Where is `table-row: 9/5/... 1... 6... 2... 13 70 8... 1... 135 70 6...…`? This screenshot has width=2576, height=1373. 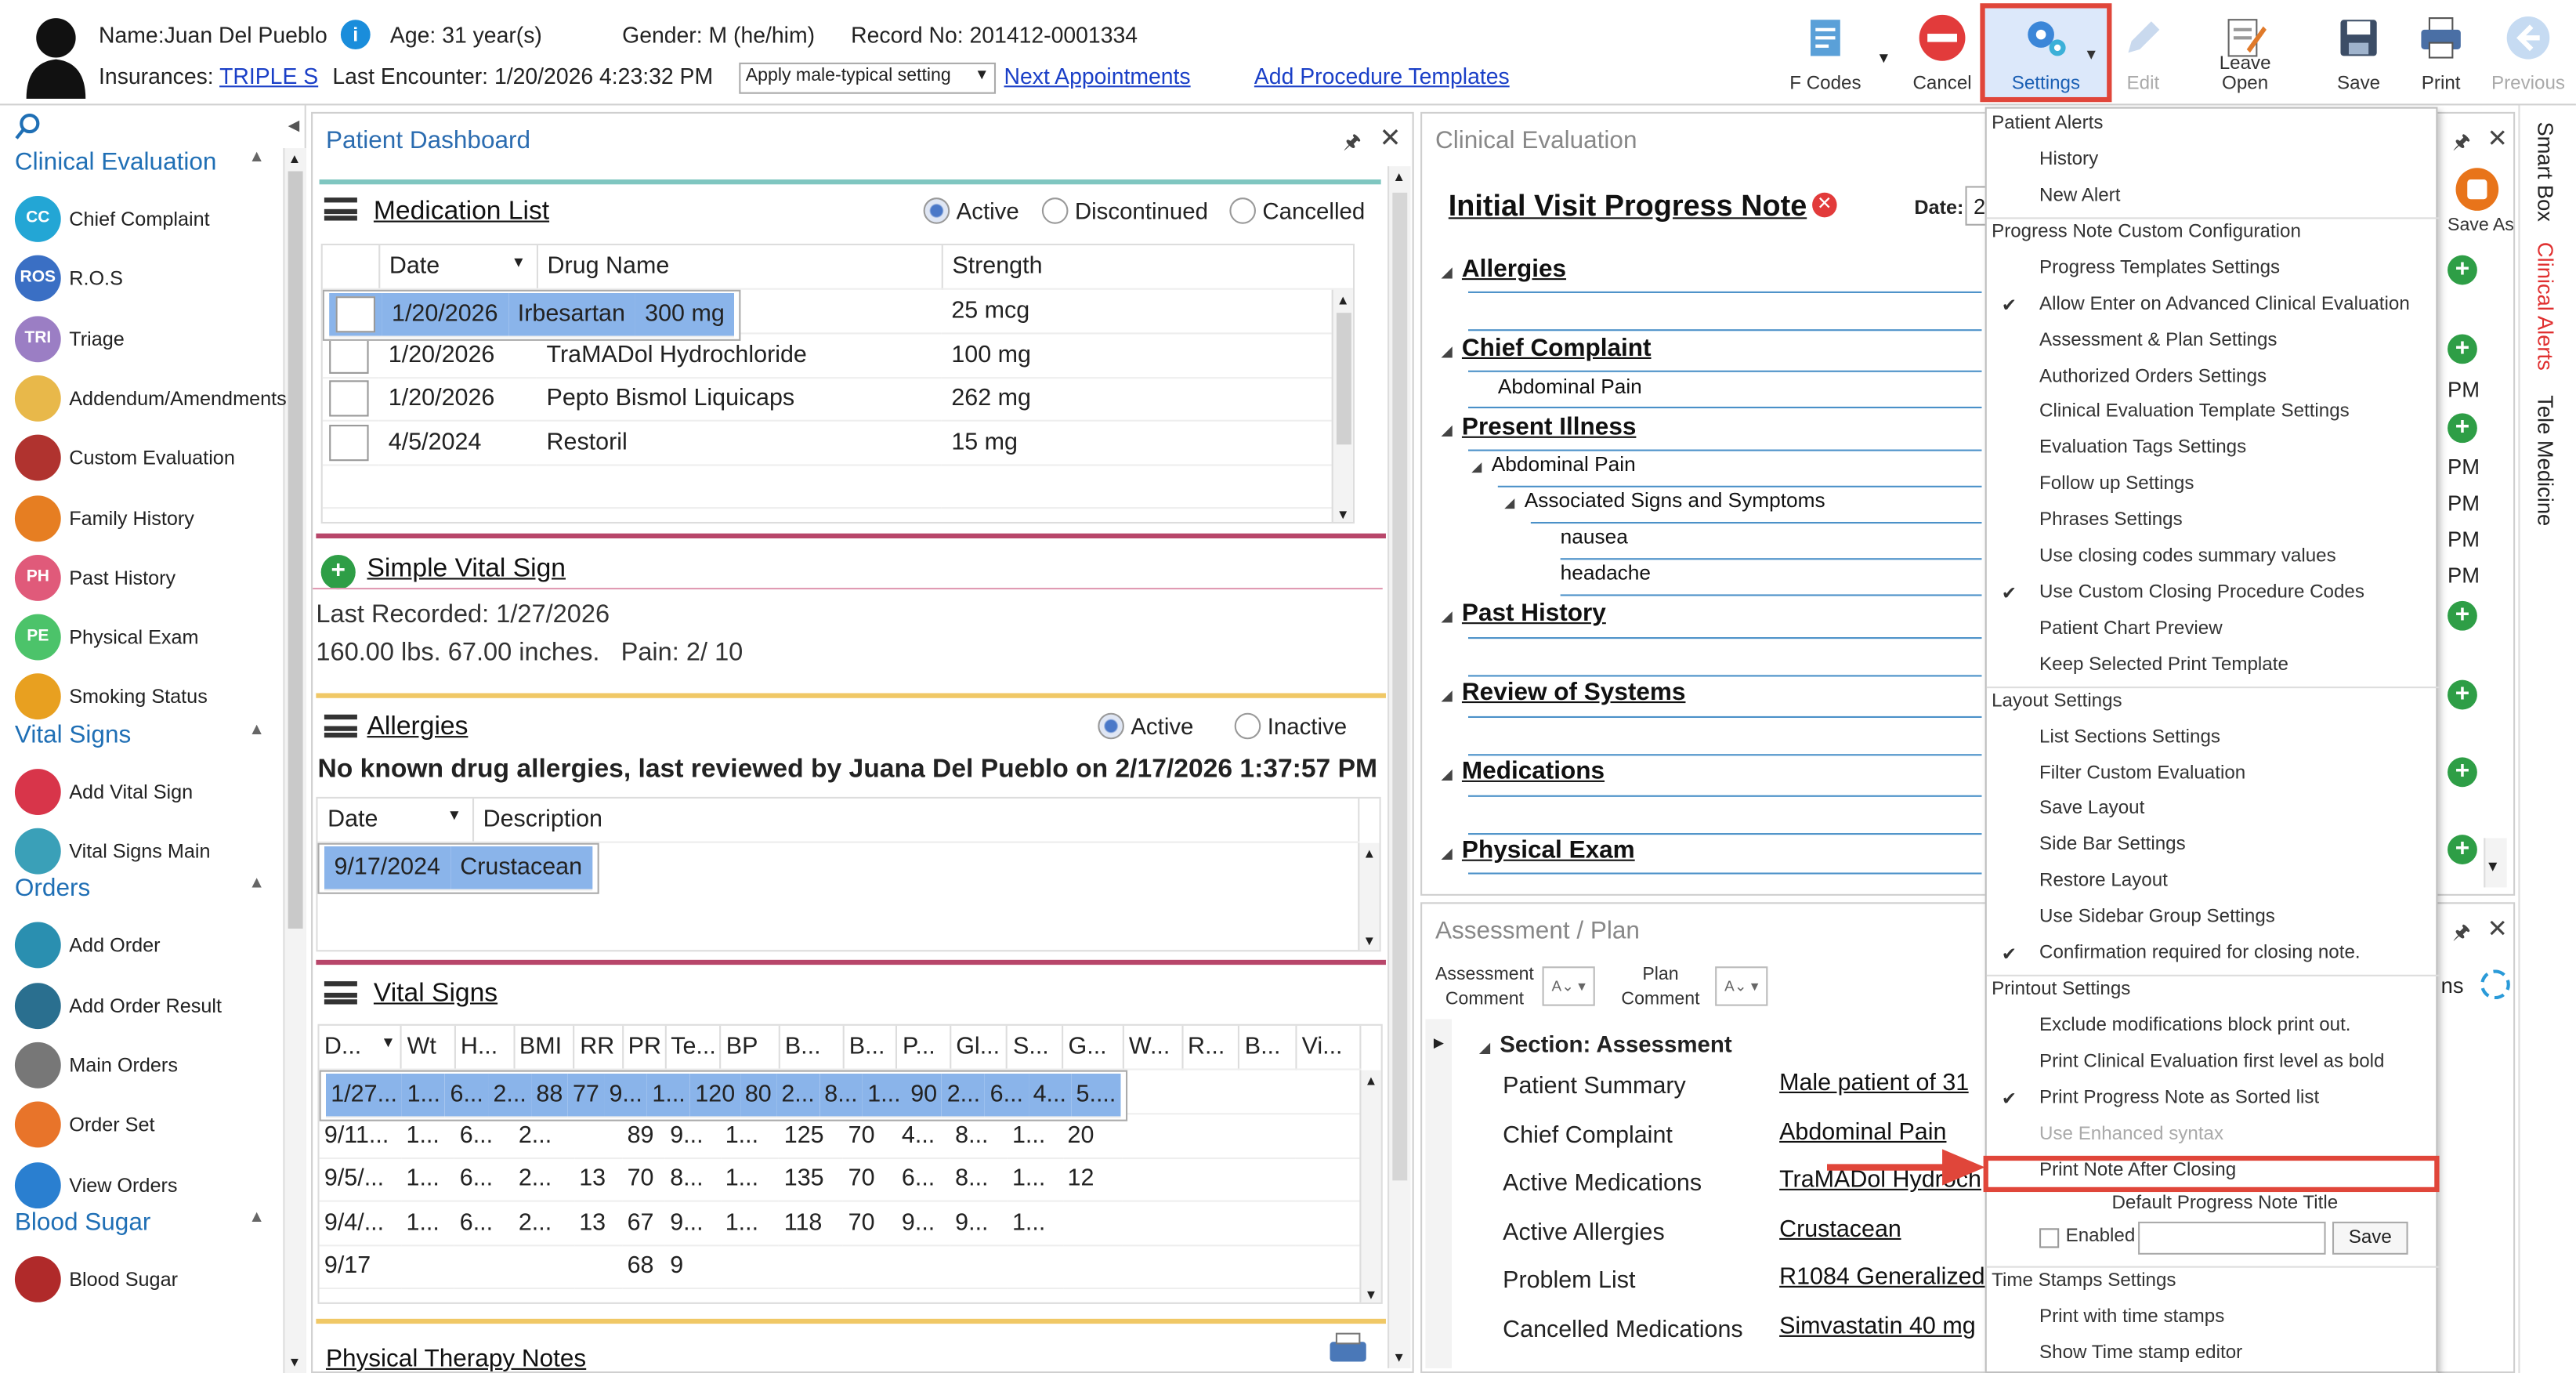
table-row: 9/5/... 1... 6... 2... 13 70 8... 1... 135 70 6...… is located at coordinates (840, 1179).